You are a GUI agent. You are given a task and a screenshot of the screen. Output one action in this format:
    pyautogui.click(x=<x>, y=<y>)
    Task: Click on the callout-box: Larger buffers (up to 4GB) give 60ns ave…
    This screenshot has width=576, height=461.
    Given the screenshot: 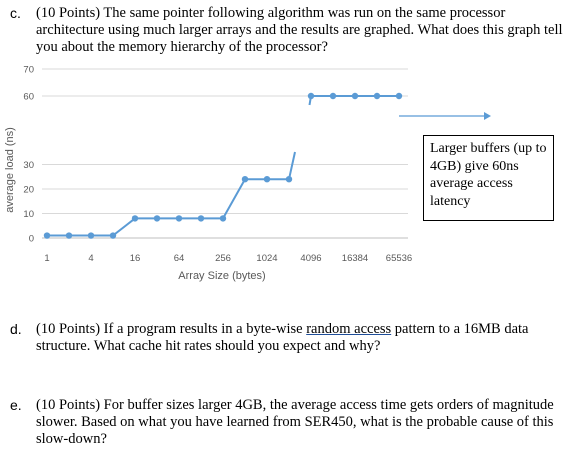 What is the action you would take?
    pyautogui.click(x=488, y=178)
    